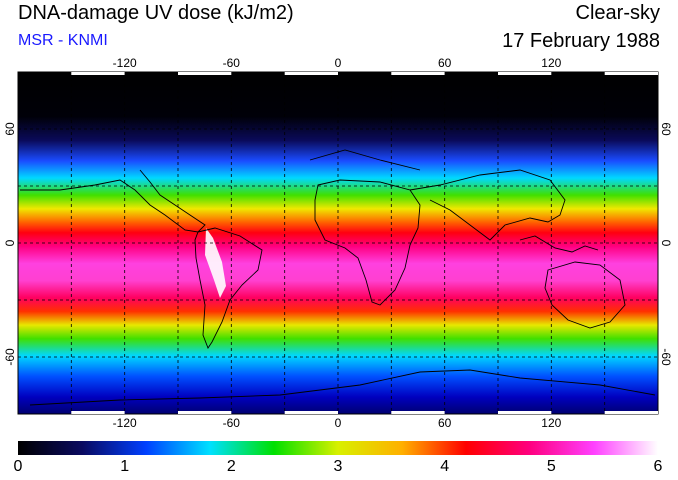 The image size is (678, 480). What do you see at coordinates (10, 357) in the screenshot?
I see `lat-label-left: -60` at bounding box center [10, 357].